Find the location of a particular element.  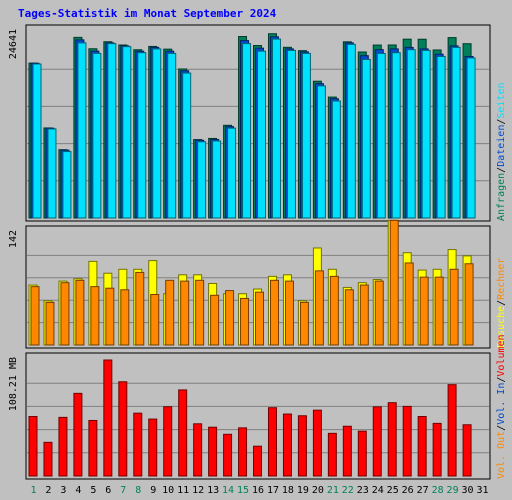

x-tick-label: 30 is located at coordinates (468, 490).